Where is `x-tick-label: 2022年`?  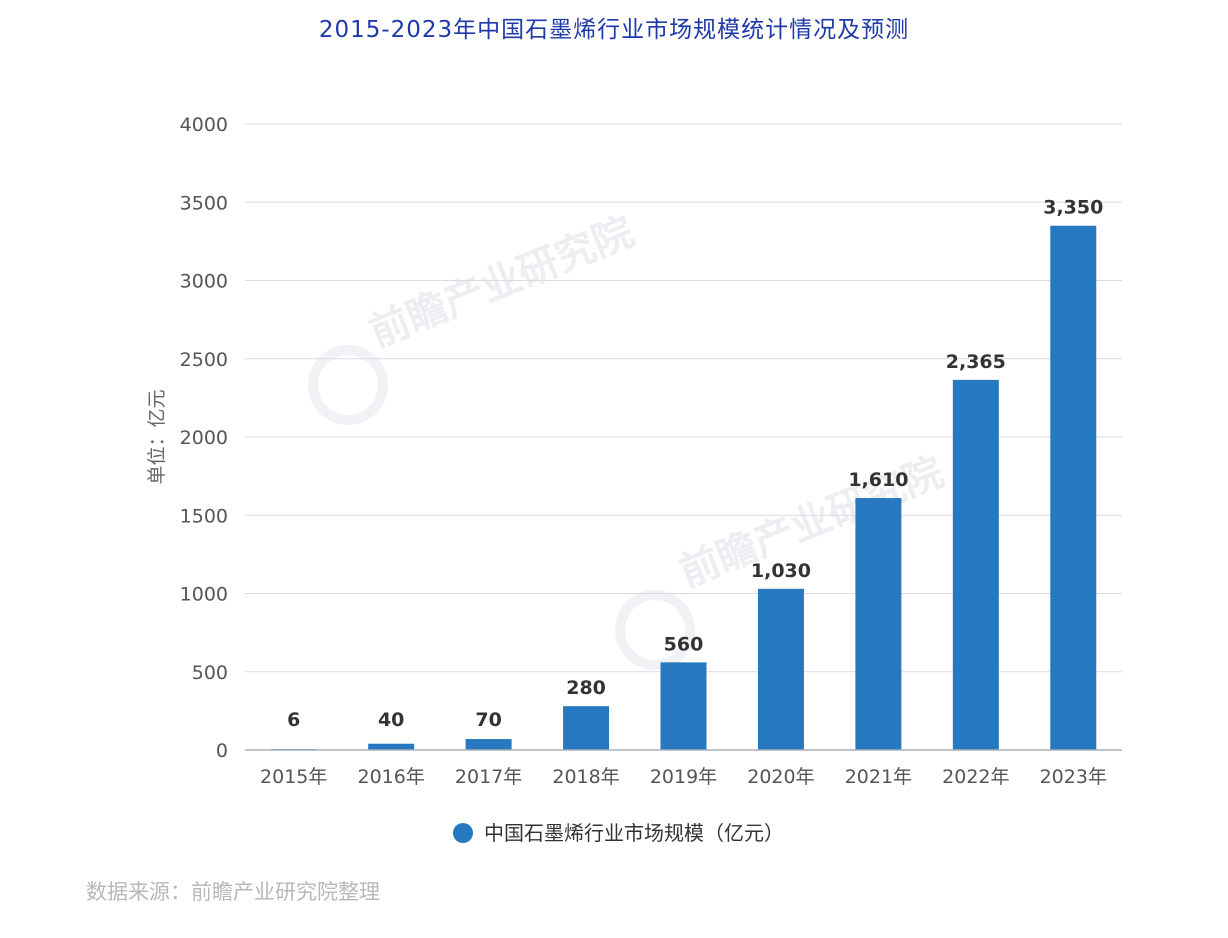 x-tick-label: 2022年 is located at coordinates (975, 777).